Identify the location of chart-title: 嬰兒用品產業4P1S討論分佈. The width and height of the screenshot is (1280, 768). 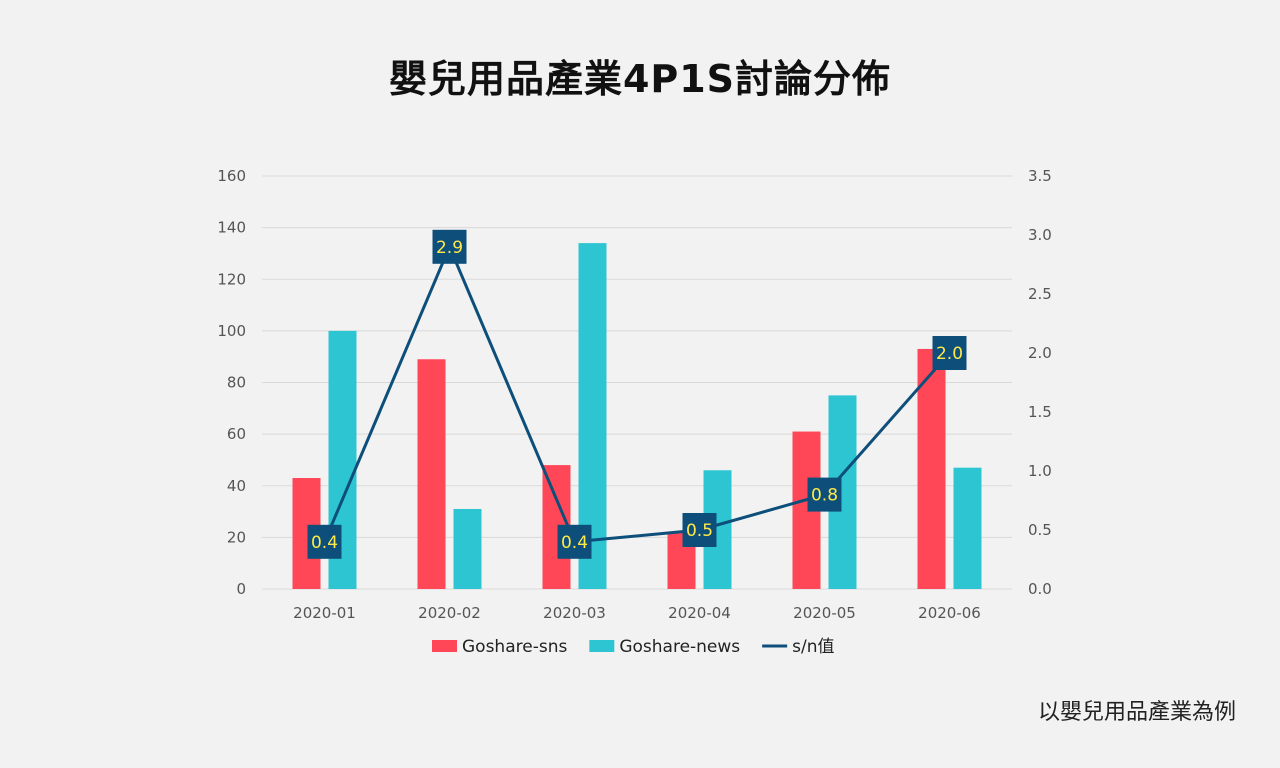
(640, 79).